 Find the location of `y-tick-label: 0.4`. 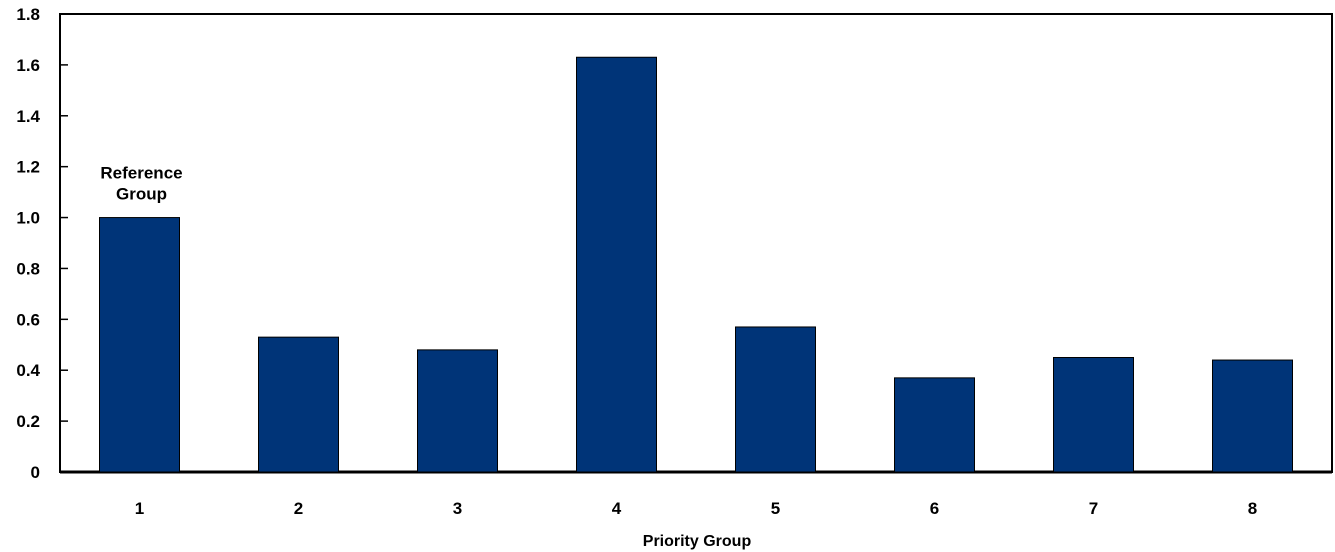

y-tick-label: 0.4 is located at coordinates (28, 370).